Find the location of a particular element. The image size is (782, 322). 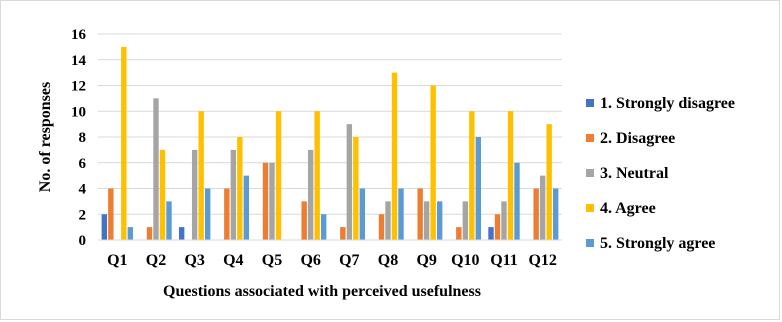

legend-label: 4. Agree is located at coordinates (628, 208).